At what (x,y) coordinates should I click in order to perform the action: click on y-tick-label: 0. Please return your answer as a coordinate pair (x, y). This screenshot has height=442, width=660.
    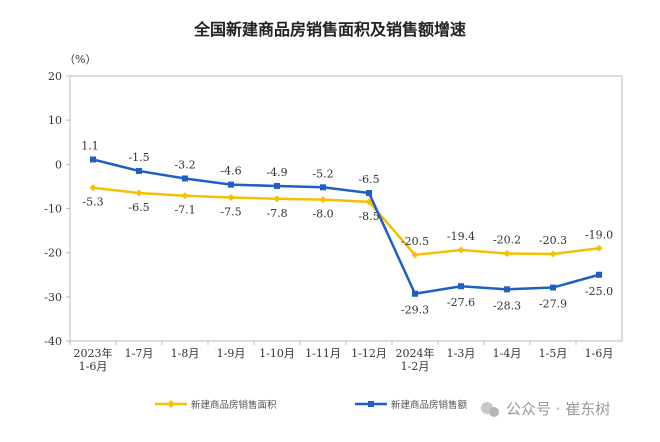
    Looking at the image, I should click on (58, 164).